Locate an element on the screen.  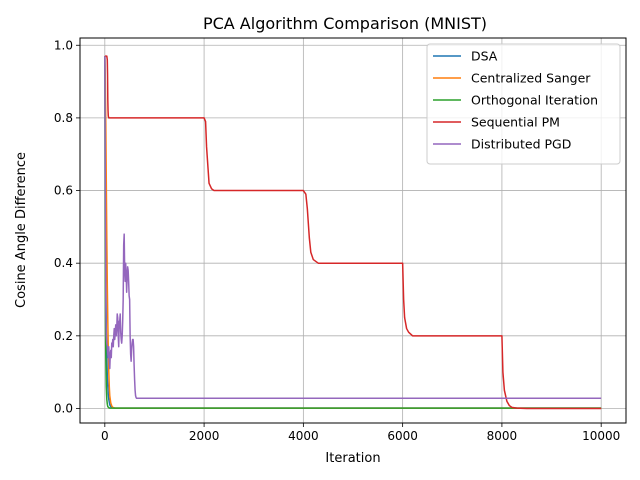
legend-label-1: Centralized Sanger is located at coordinates (531, 78).